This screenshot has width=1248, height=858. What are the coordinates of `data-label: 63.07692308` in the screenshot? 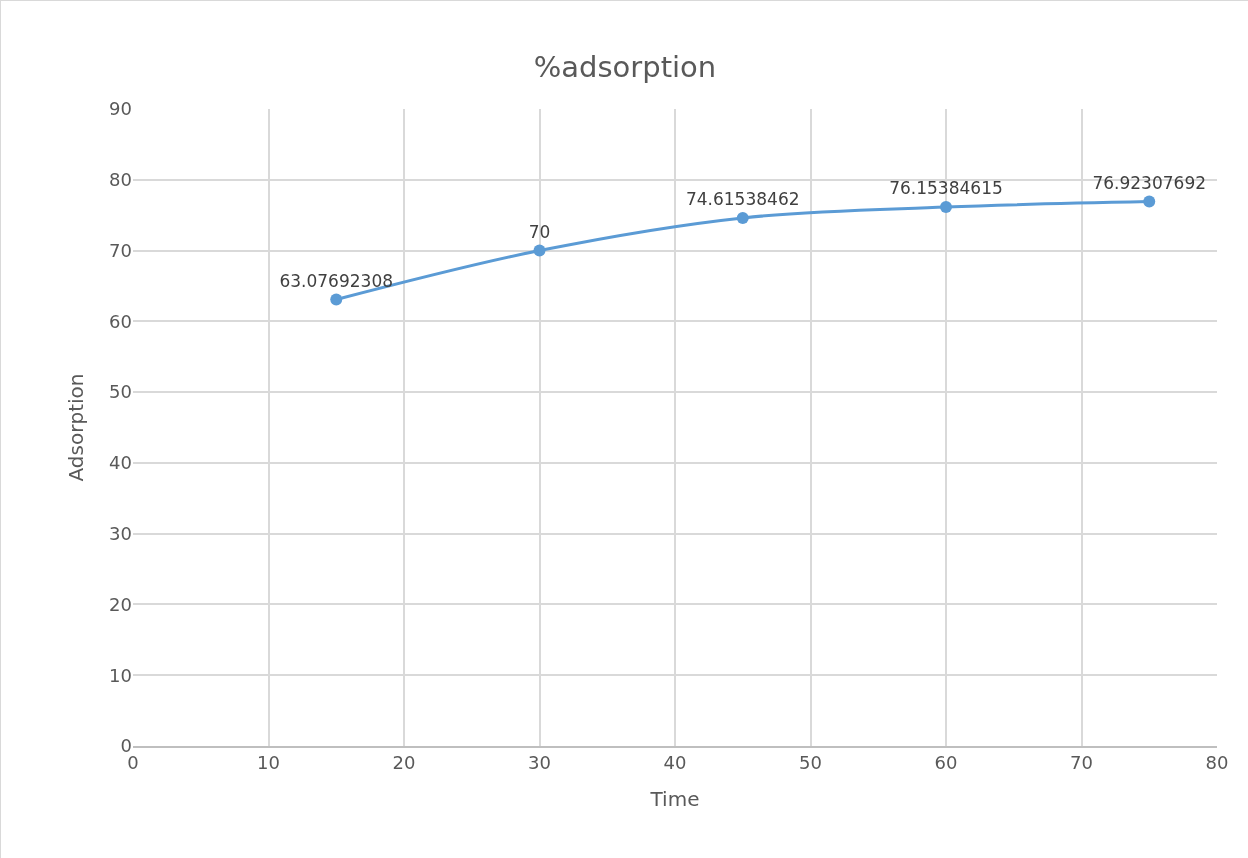 It's located at (336, 280).